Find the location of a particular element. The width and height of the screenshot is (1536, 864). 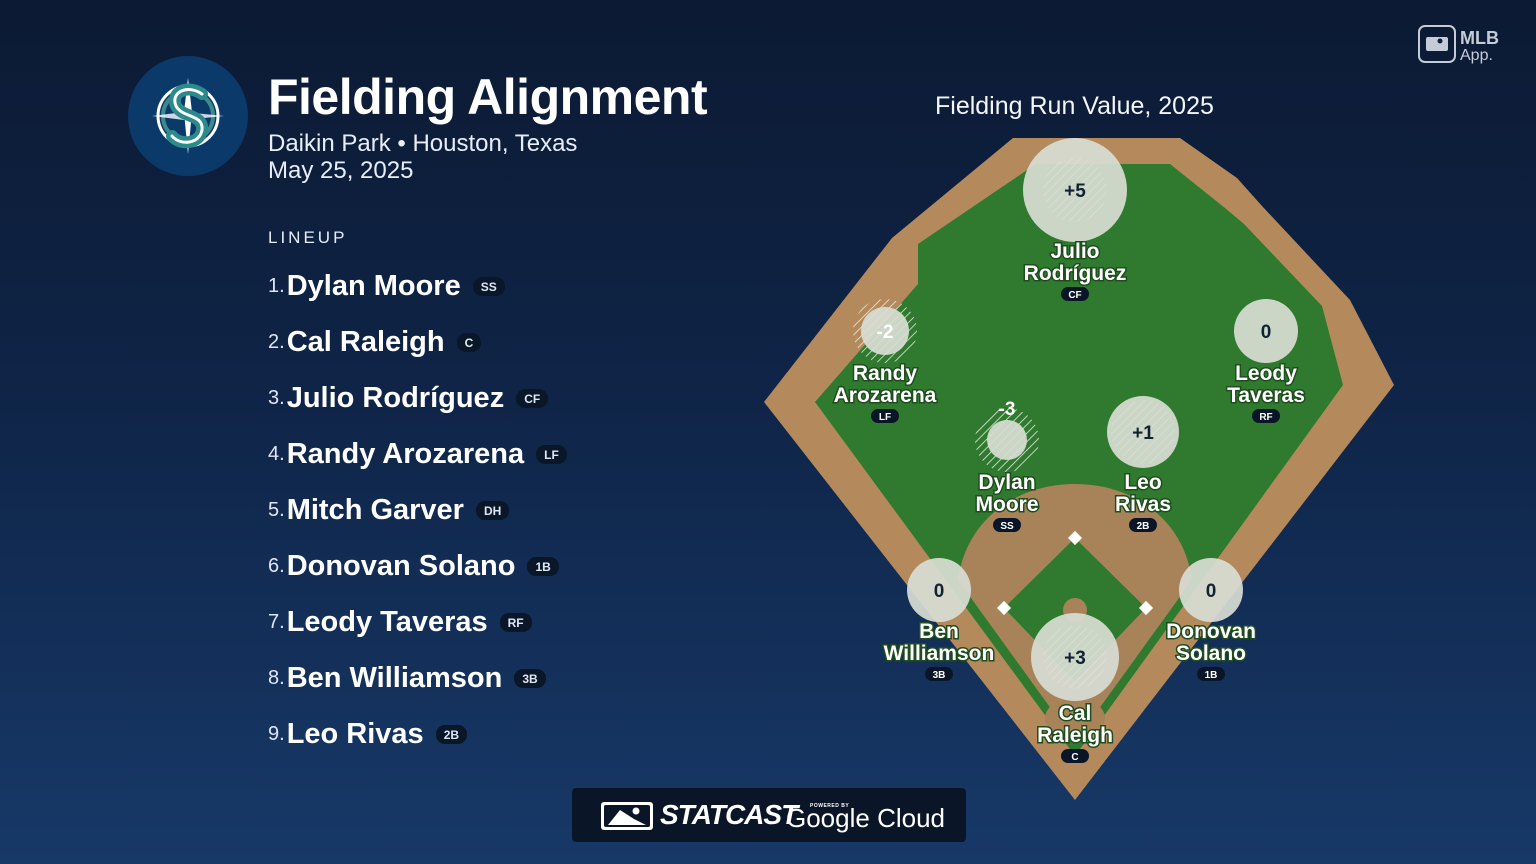

frv-value: +5 is located at coordinates (1075, 191).